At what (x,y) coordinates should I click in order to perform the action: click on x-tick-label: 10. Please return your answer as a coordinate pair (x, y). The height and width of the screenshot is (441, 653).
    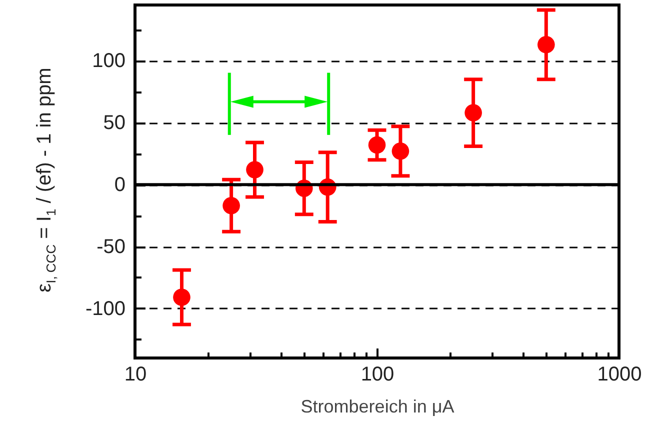
    Looking at the image, I should click on (135, 375).